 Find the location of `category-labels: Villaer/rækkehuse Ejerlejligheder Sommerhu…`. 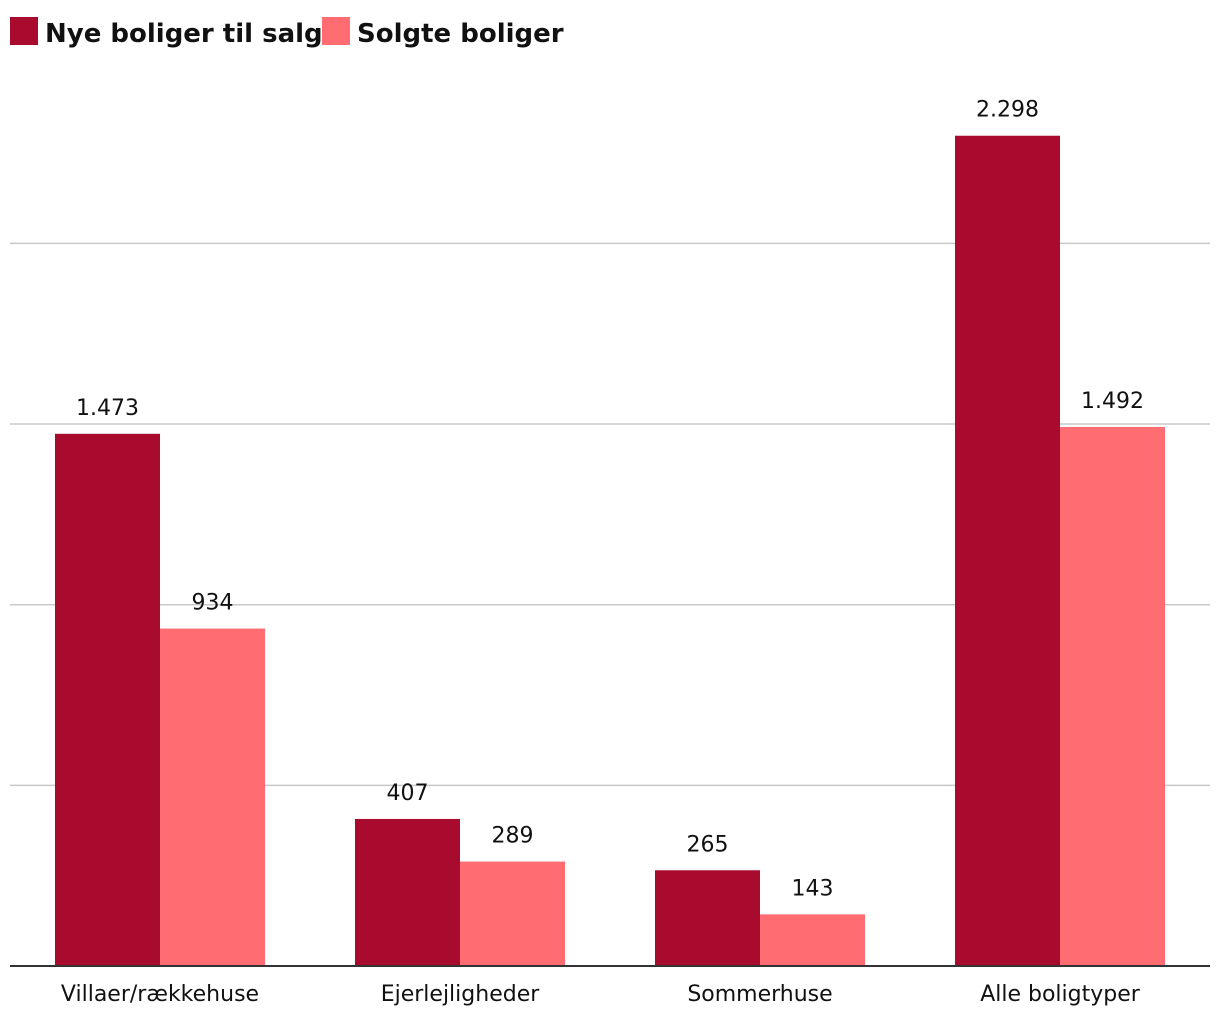

category-labels: Villaer/rækkehuse Ejerlejligheder Sommerhu… is located at coordinates (601, 994).